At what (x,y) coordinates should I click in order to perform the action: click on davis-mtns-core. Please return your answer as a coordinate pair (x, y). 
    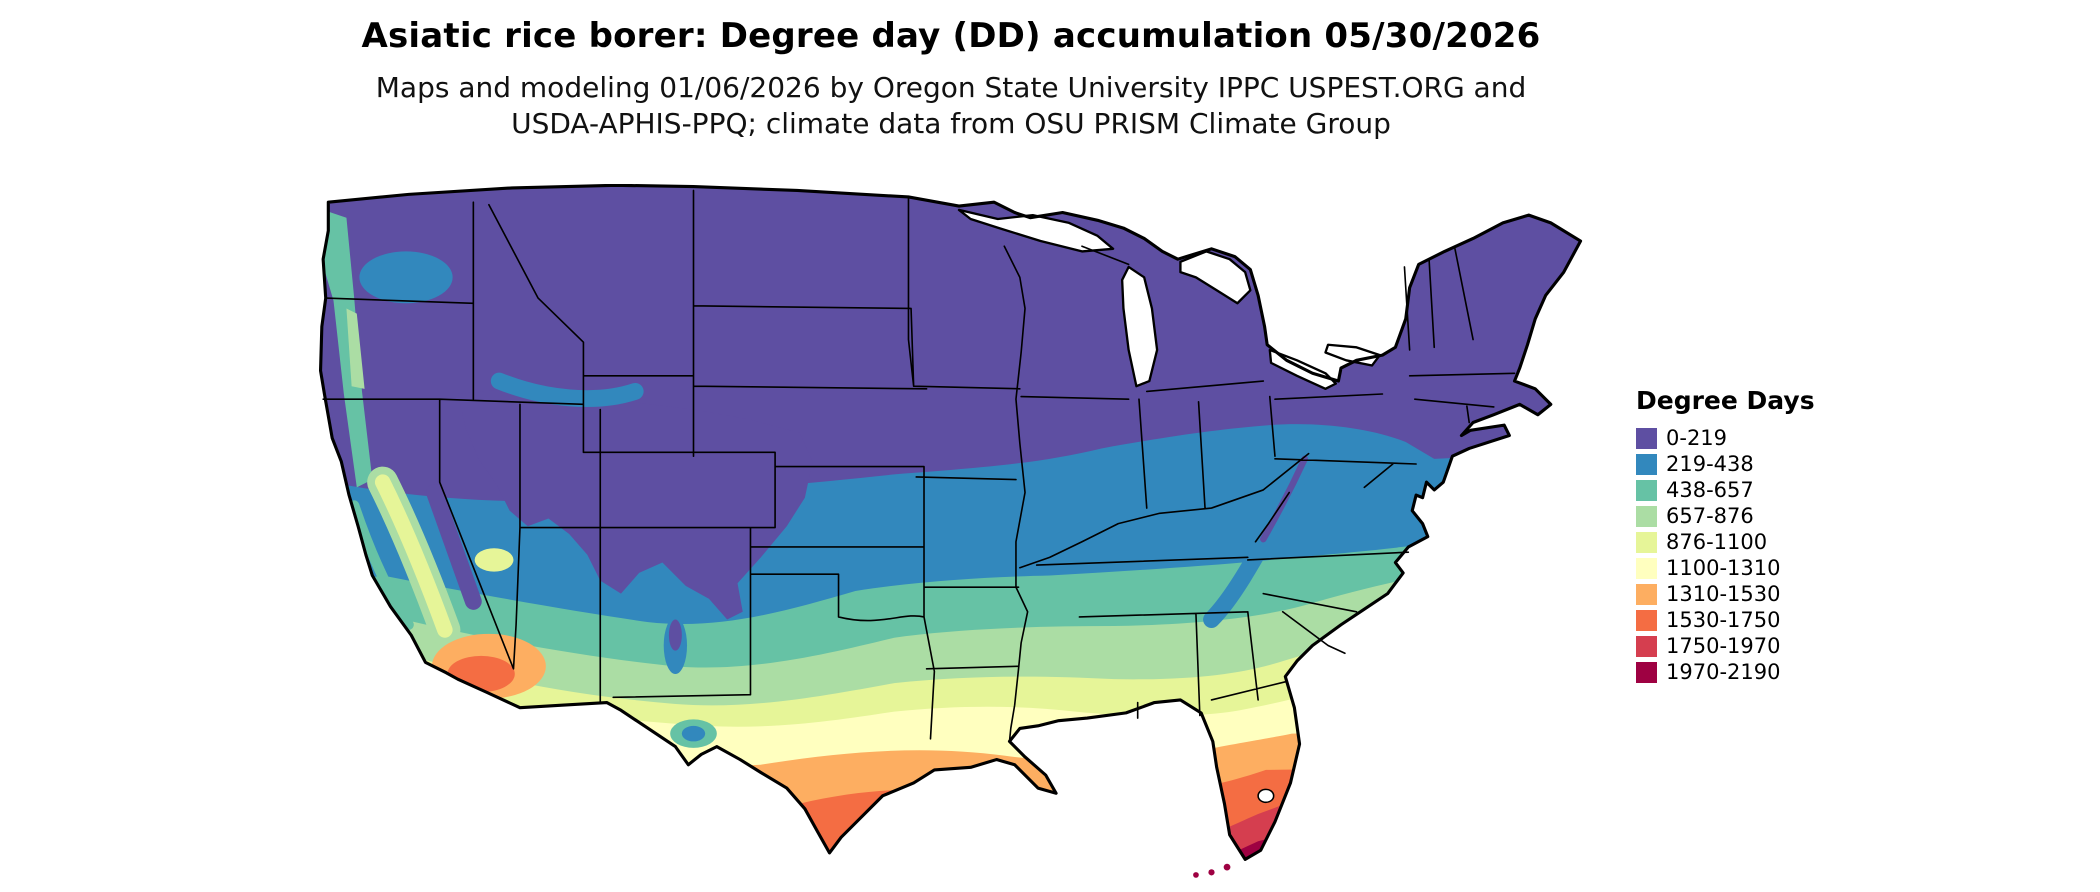
    Looking at the image, I should click on (693, 733).